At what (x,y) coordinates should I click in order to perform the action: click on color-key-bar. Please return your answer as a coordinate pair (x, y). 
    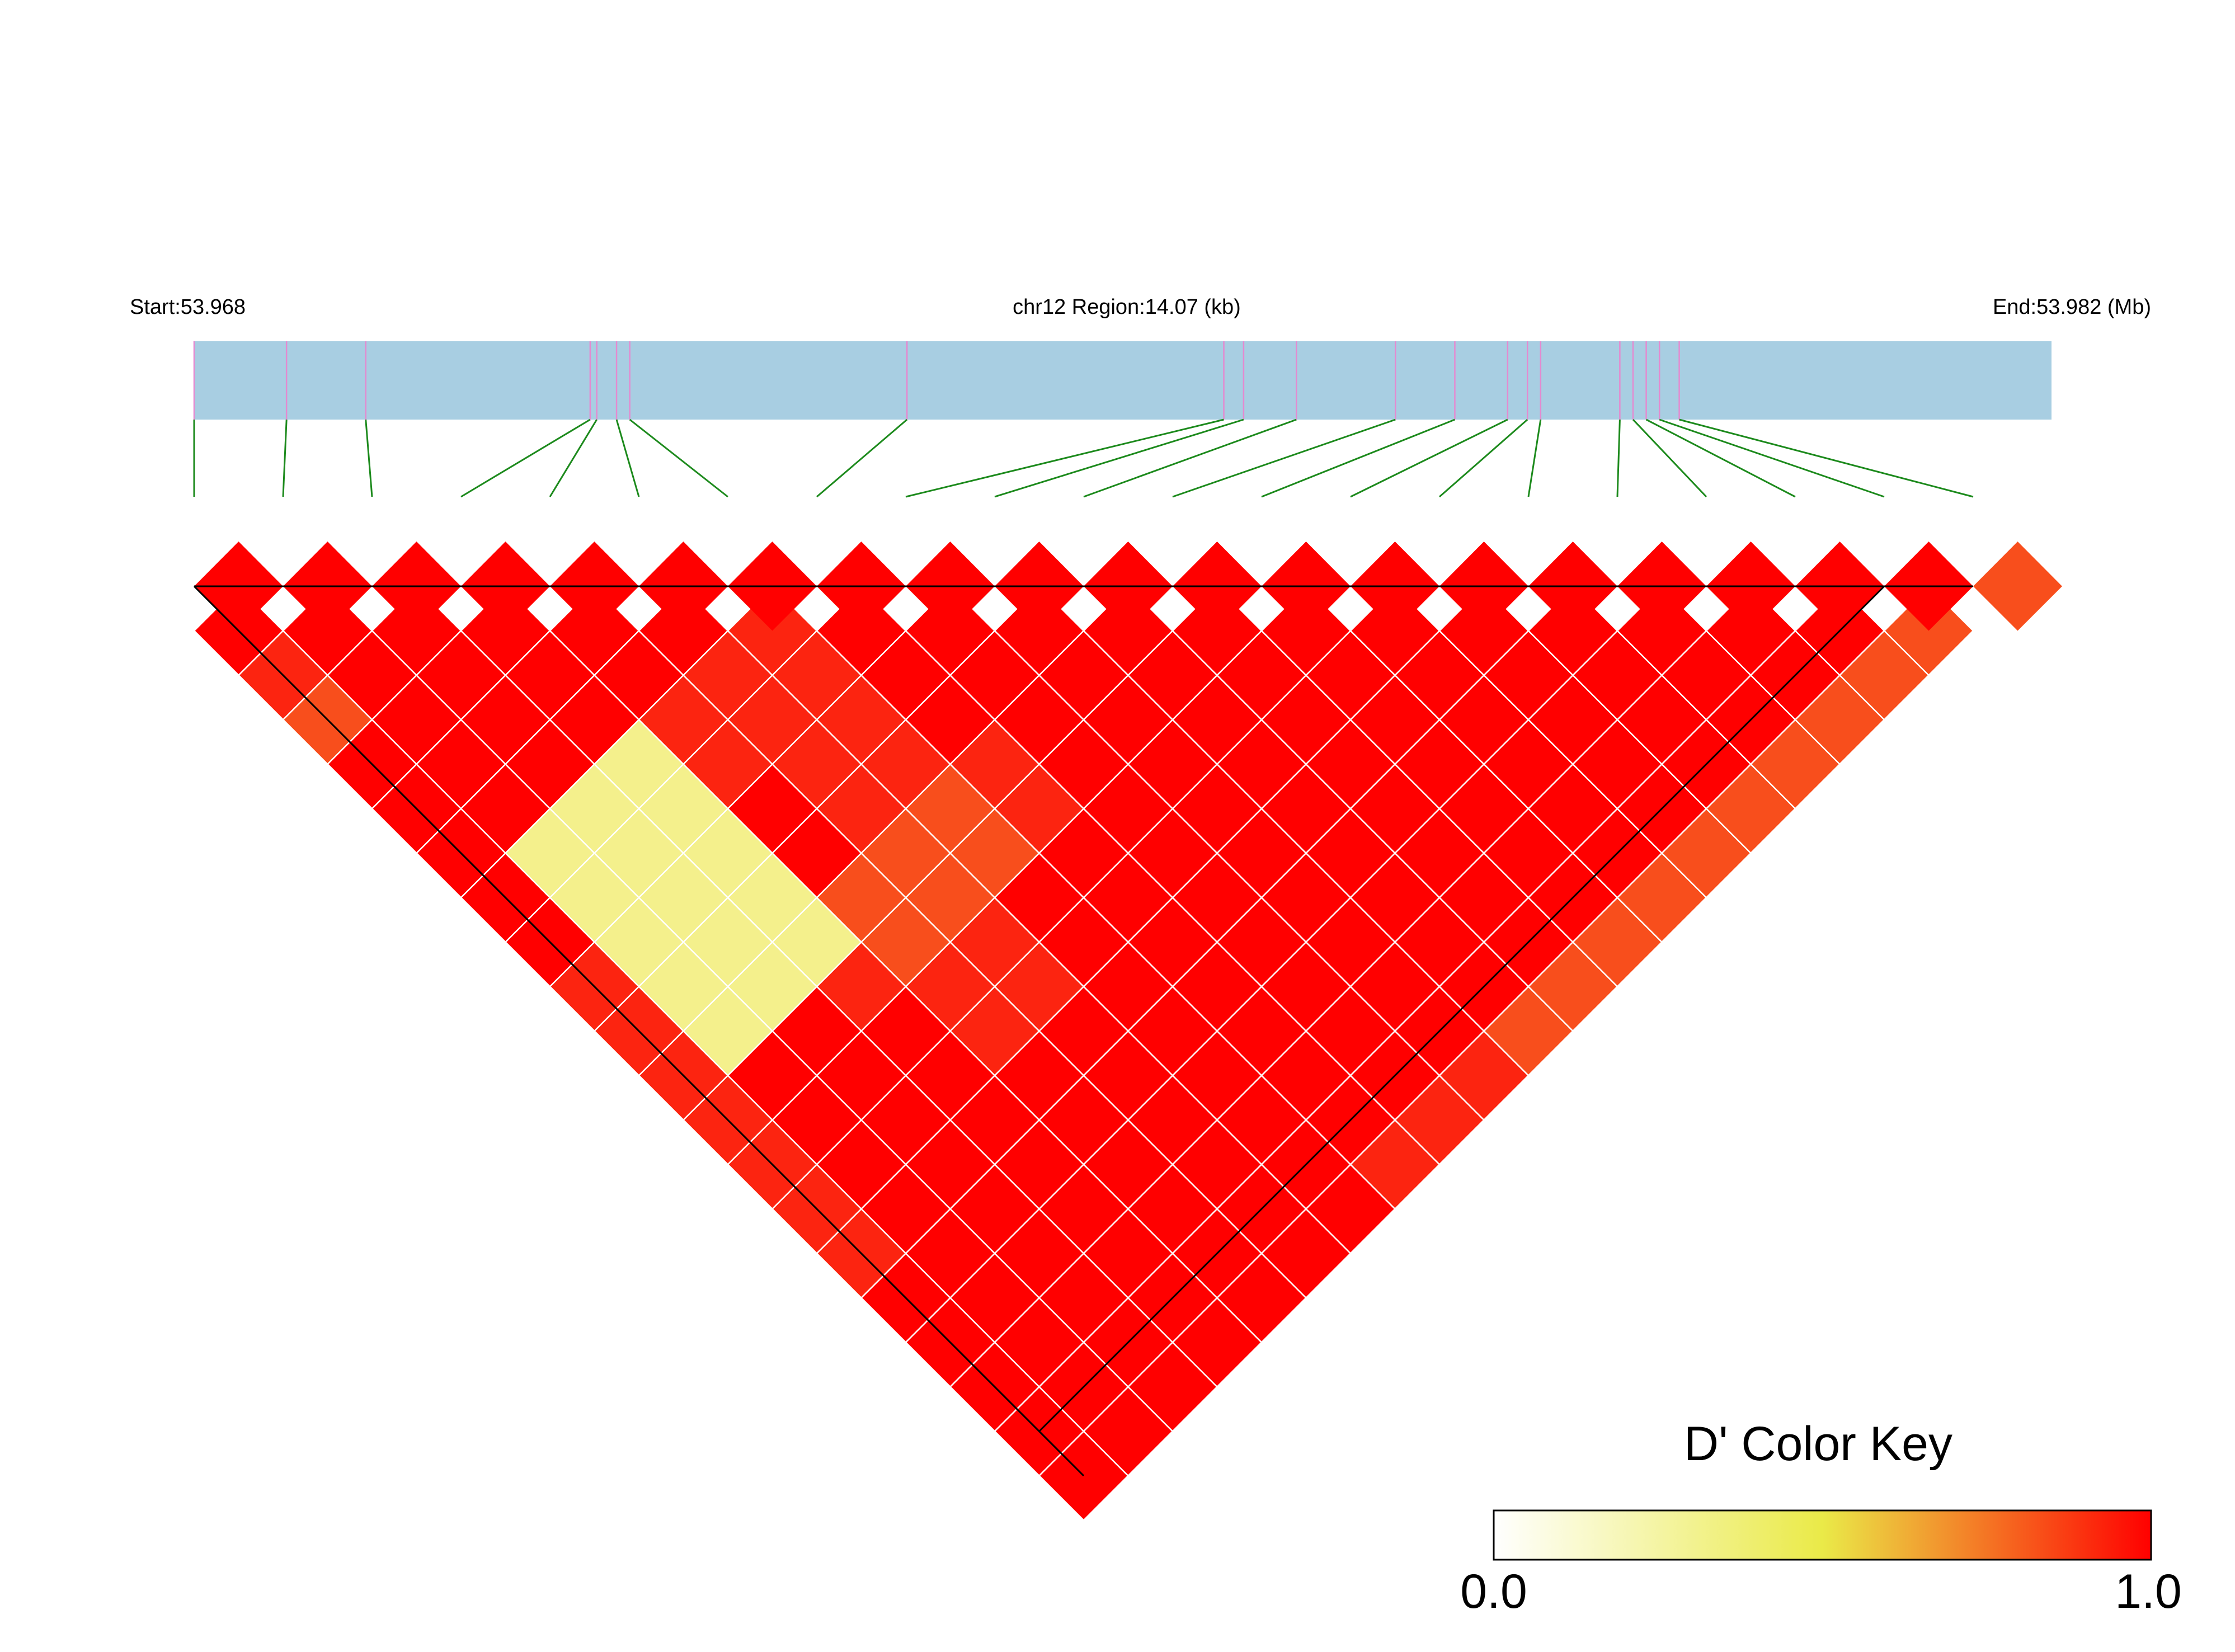
    Looking at the image, I should click on (1822, 1535).